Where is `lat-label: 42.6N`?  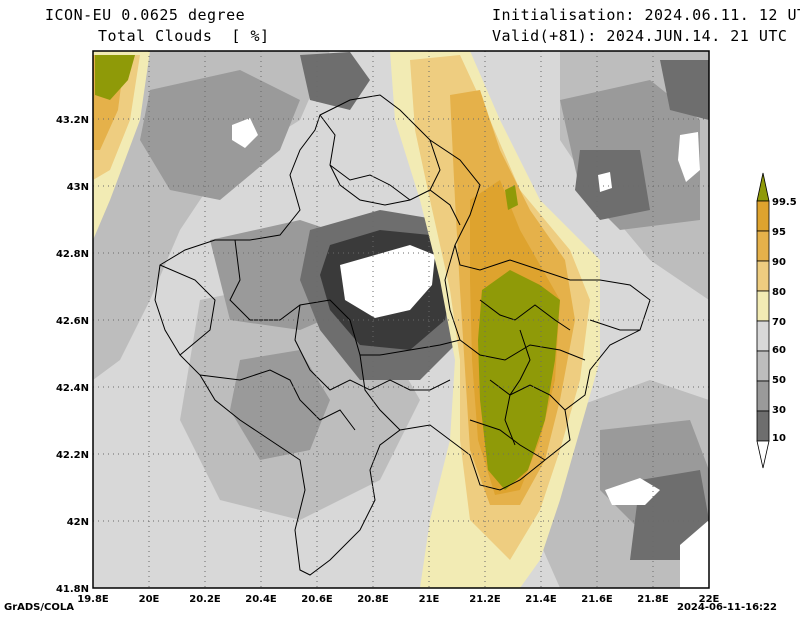
lat-label: 42.6N is located at coordinates (72, 321).